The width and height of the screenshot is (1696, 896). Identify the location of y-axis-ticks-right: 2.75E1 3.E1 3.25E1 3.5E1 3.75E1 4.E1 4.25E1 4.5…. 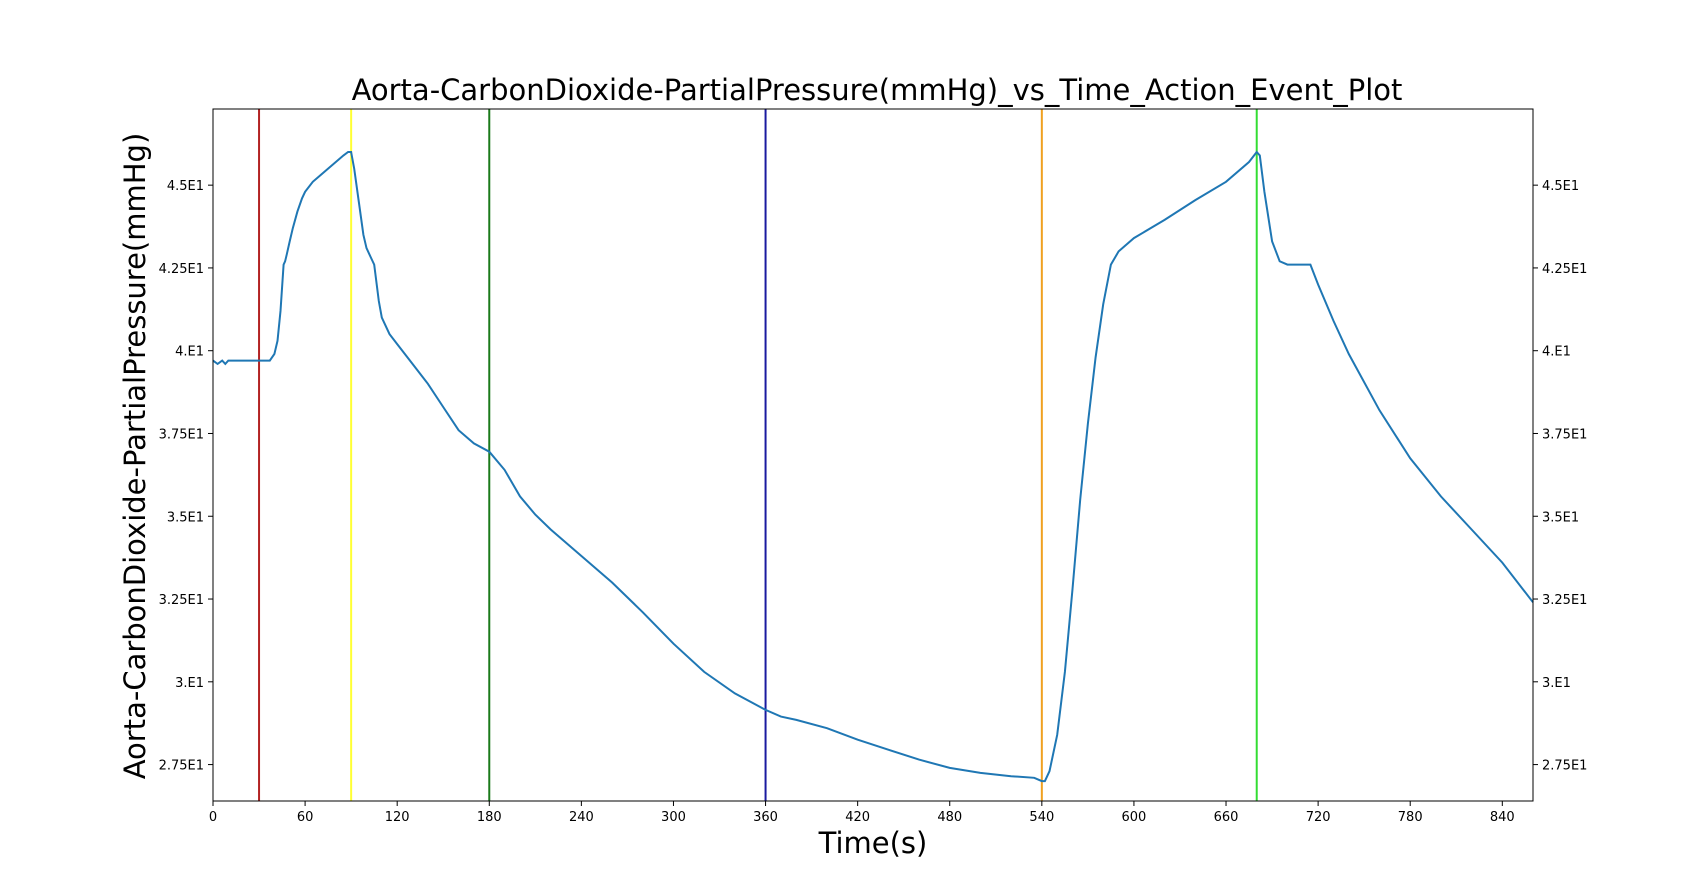
(1560, 476).